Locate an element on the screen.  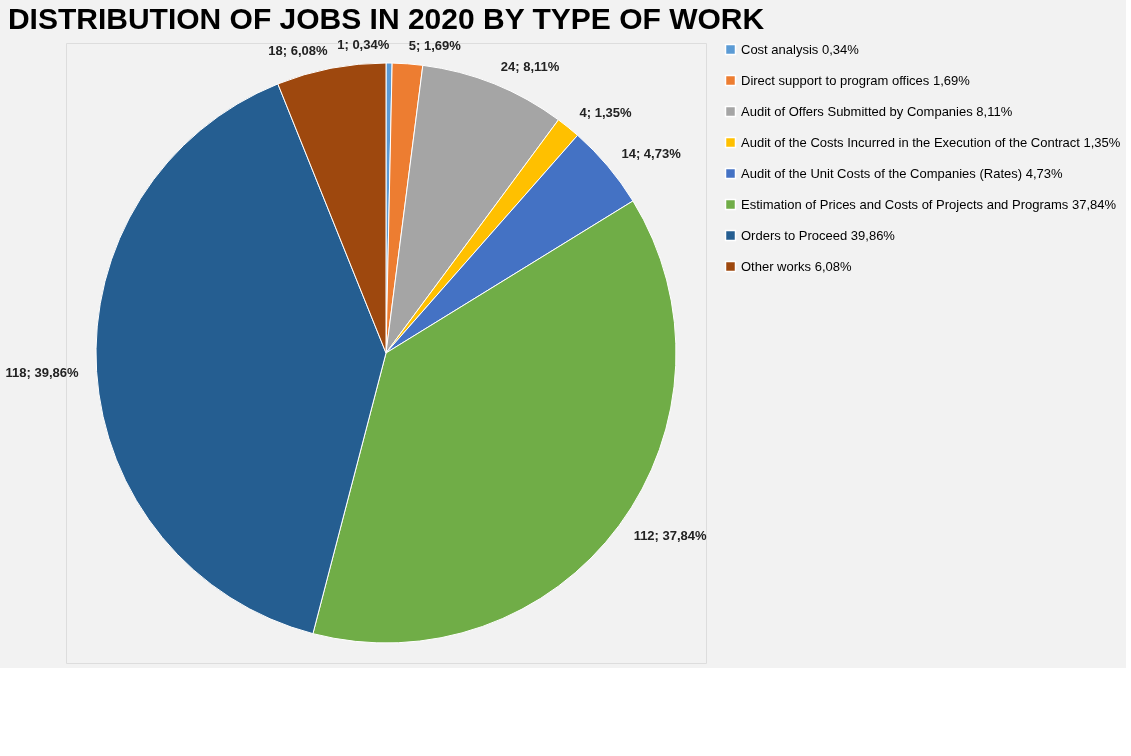
legend-label: Audit of the Unit Costs of the Companies (Rates) 4,73% is located at coordinates (902, 173).